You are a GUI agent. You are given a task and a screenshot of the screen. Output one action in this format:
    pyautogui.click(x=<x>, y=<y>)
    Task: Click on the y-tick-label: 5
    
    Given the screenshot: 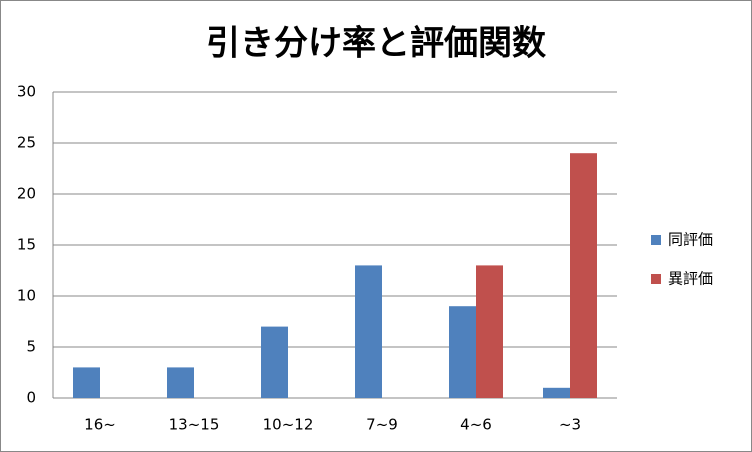 What is the action you would take?
    pyautogui.click(x=31, y=347)
    